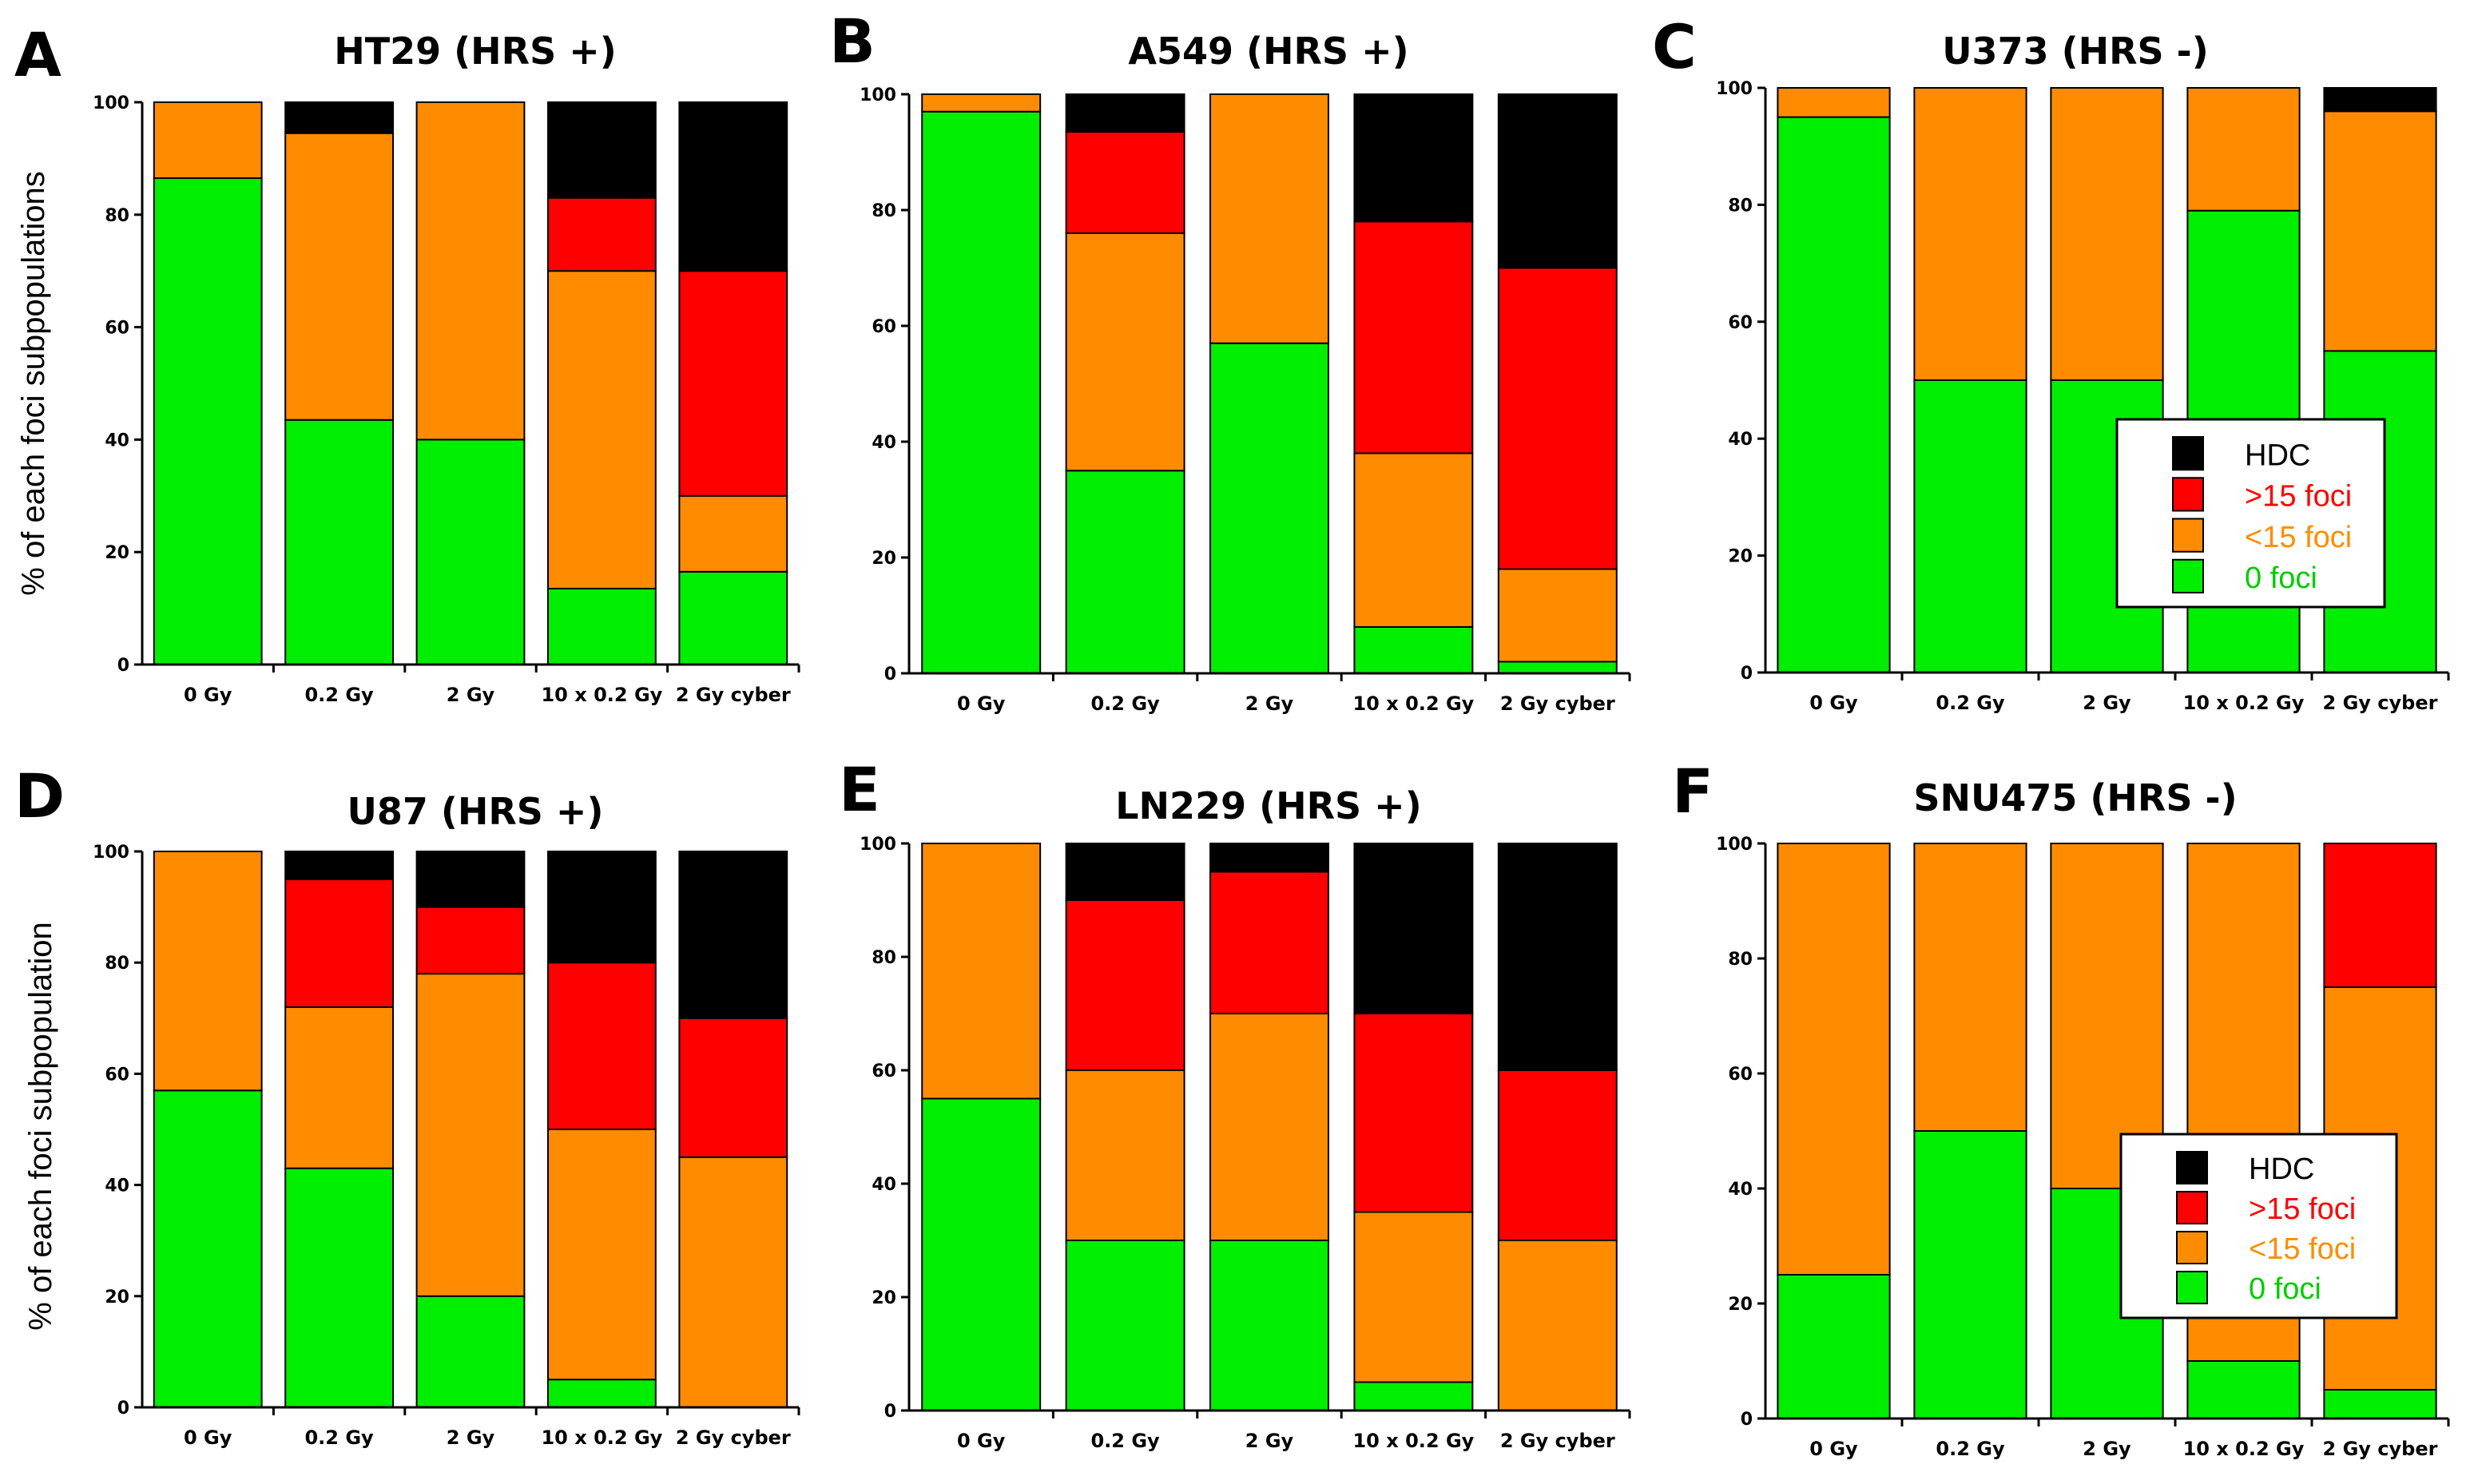  What do you see at coordinates (1268, 51) in the screenshot?
I see `chart-title: A549 (HRS +)` at bounding box center [1268, 51].